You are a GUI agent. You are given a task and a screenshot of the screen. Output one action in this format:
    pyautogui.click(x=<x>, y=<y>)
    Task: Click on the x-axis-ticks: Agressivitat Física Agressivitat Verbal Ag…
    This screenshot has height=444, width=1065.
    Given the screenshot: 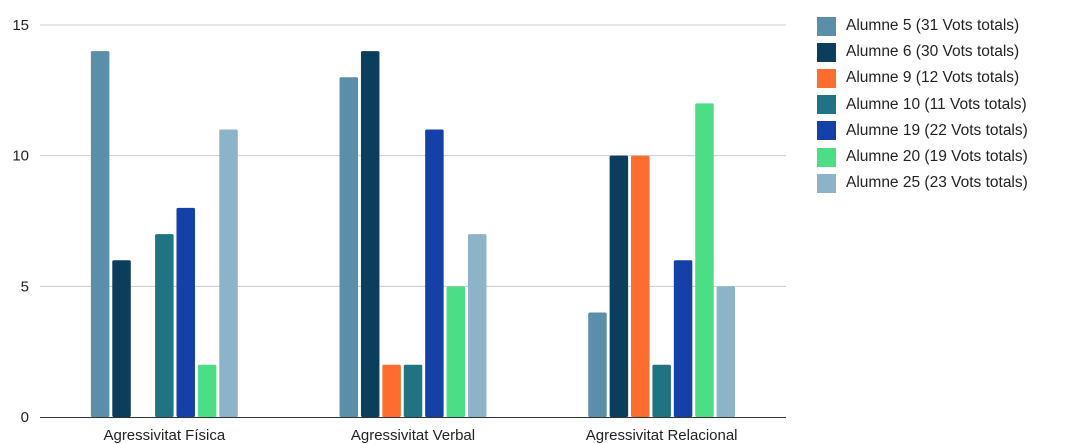 What is the action you would take?
    pyautogui.click(x=420, y=435)
    